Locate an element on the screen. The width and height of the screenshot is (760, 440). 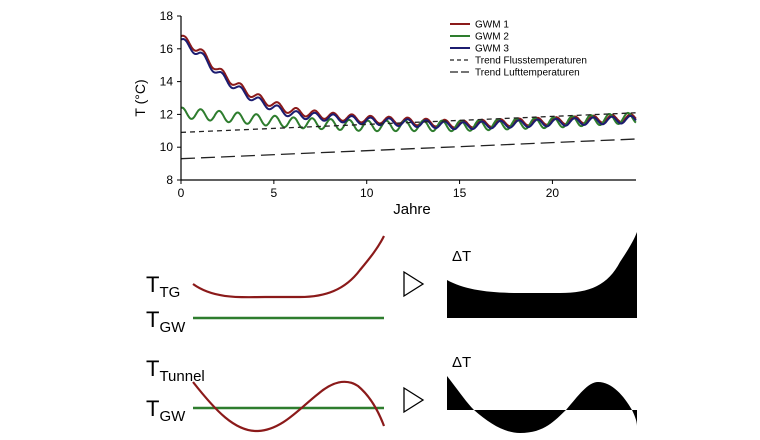
tunnel-curve is located at coordinates (289, 406).